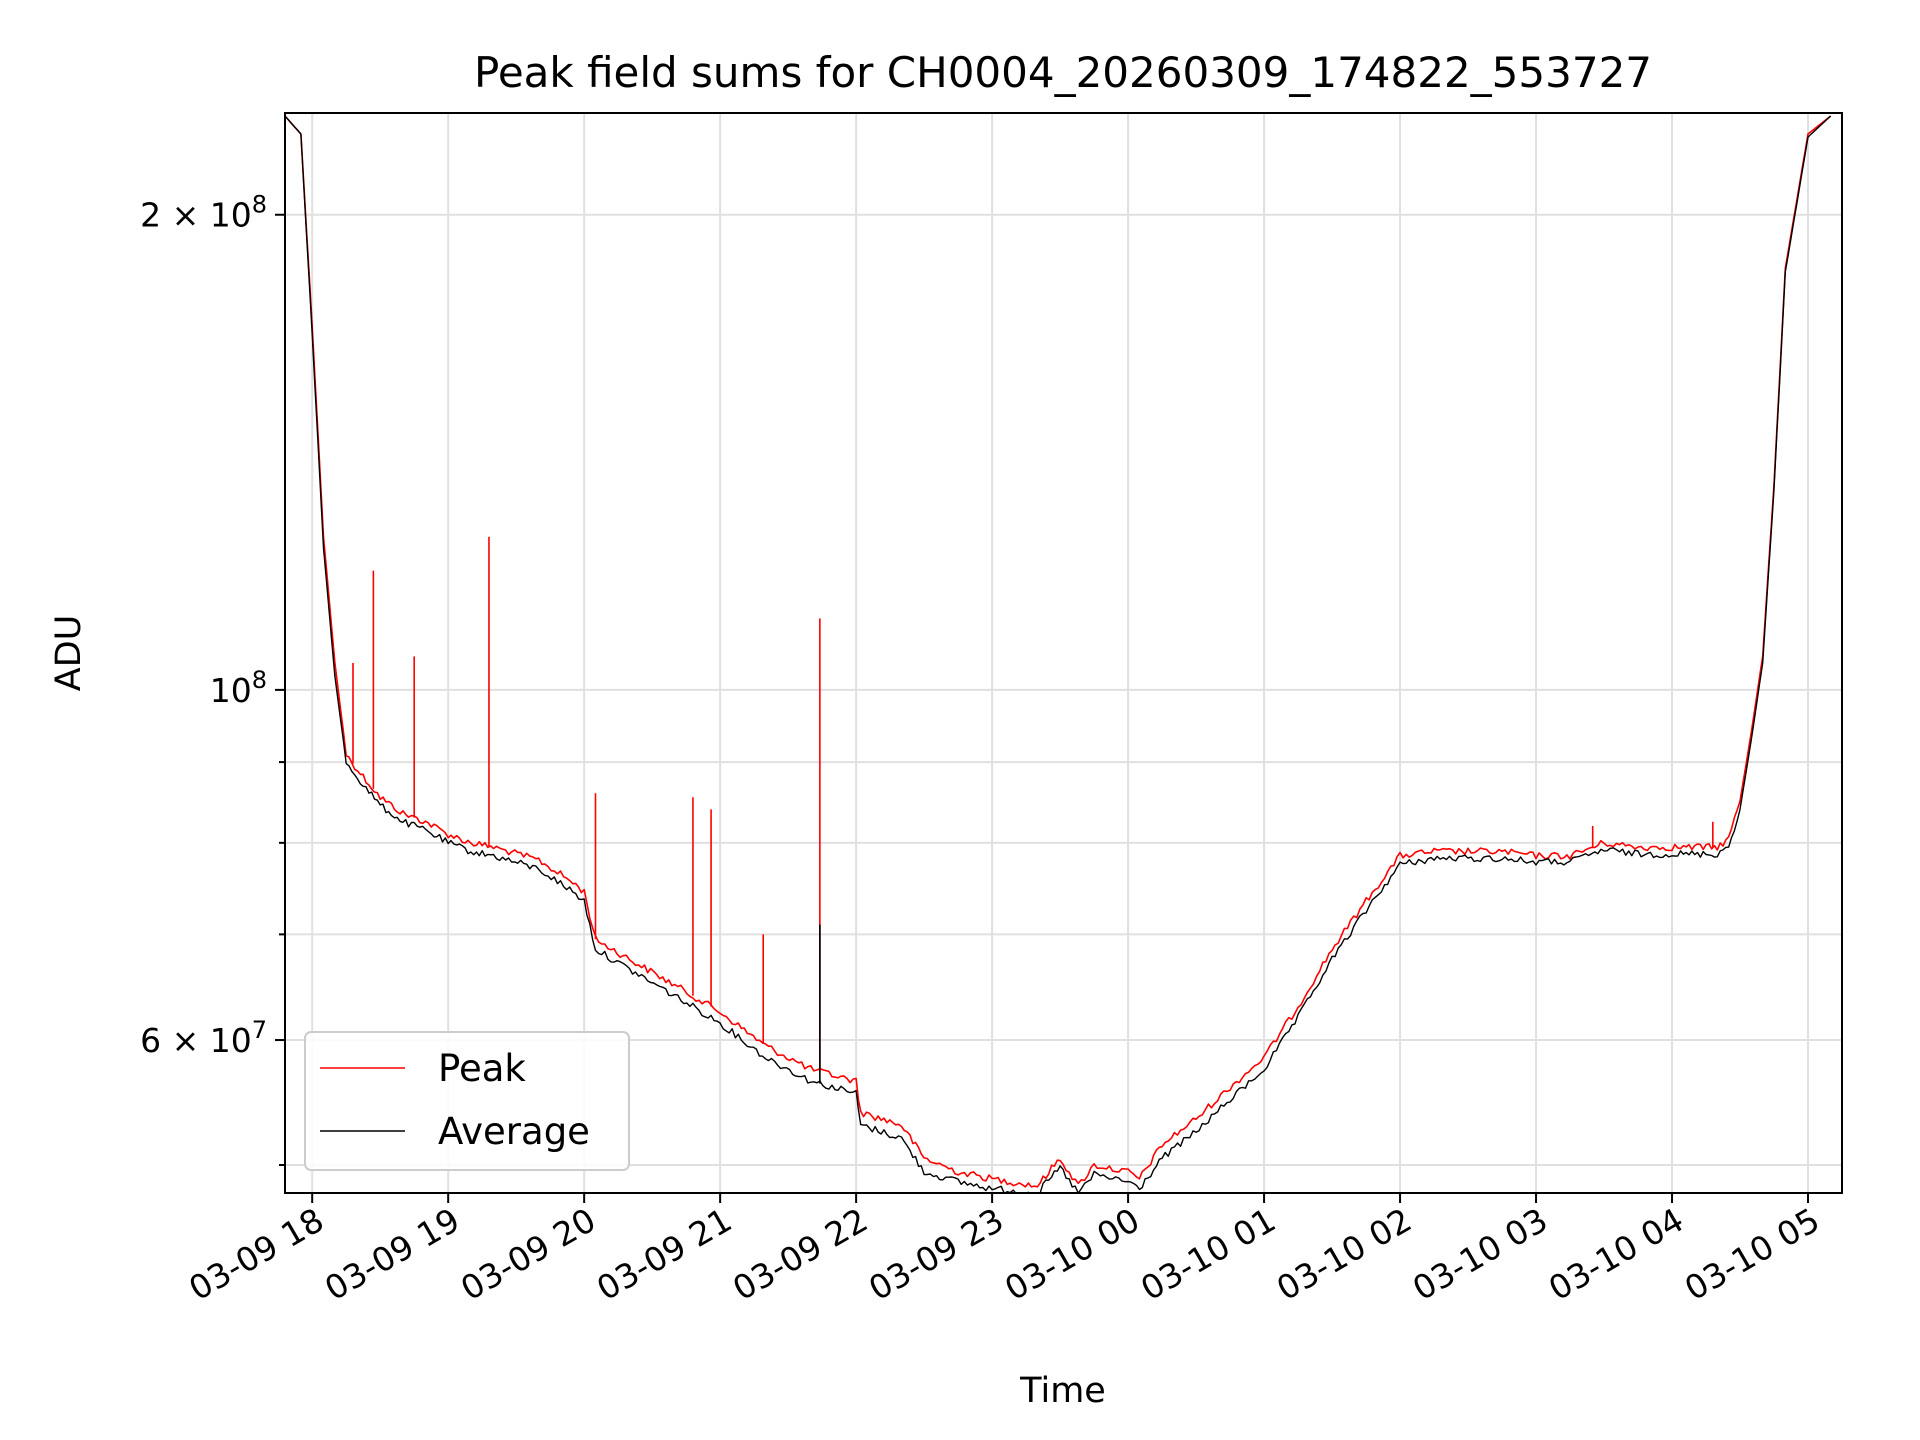 The width and height of the screenshot is (1920, 1440). I want to click on legend-label-peak: Peak, so click(482, 1068).